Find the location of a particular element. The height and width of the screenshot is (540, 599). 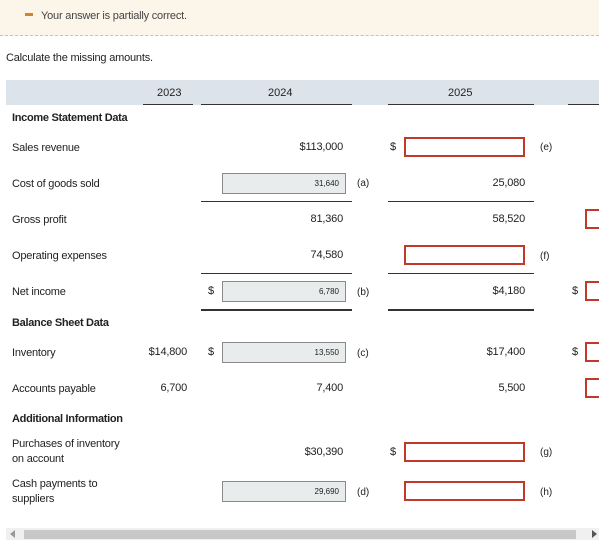

section-additional-information: Additional Information is located at coordinates (67, 419).